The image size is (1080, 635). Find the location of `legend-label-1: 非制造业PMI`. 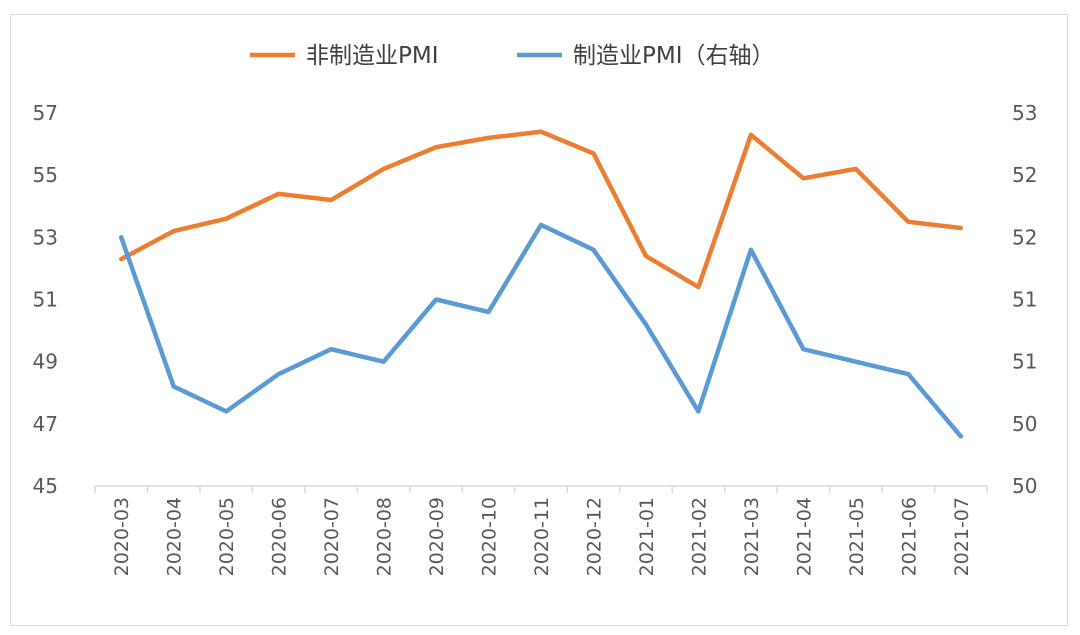

legend-label-1: 非制造业PMI is located at coordinates (372, 56).